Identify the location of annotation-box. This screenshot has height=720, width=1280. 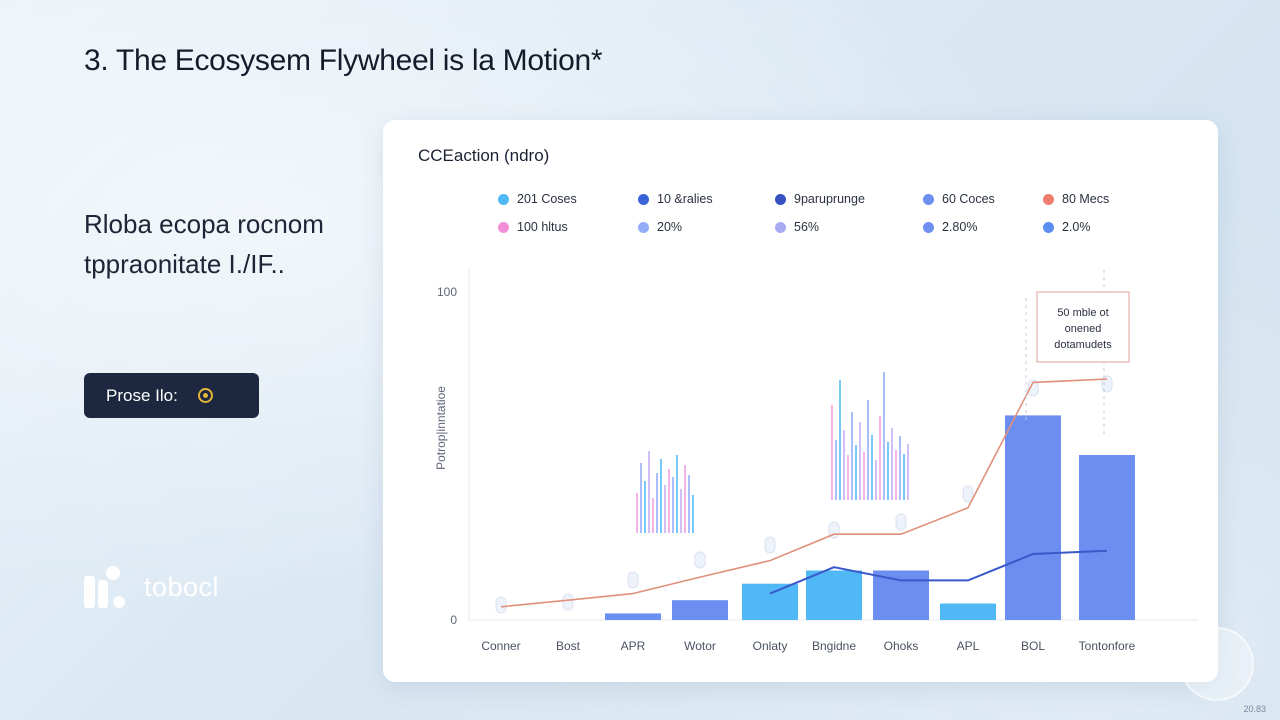
(1083, 327).